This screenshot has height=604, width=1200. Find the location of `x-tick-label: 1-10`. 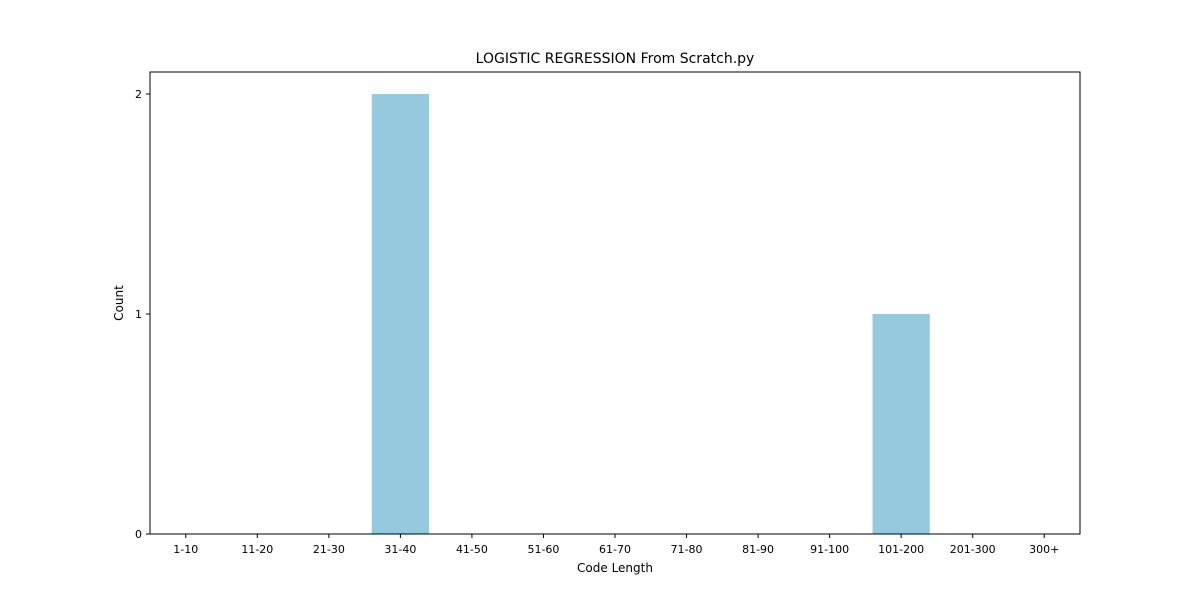

x-tick-label: 1-10 is located at coordinates (185, 549).